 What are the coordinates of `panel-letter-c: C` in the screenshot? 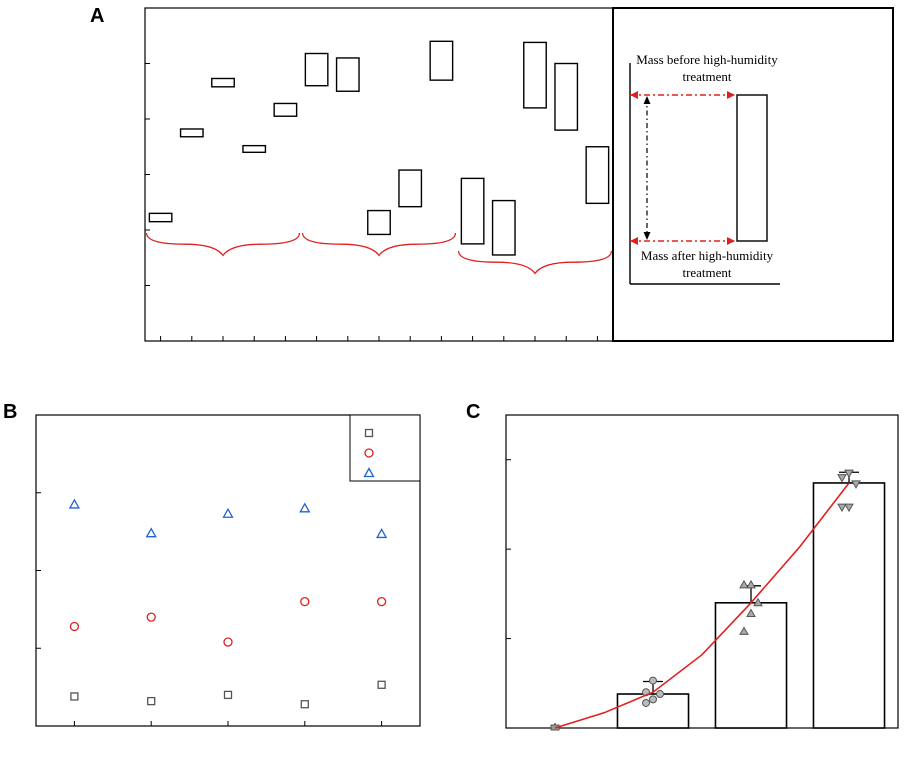 It's located at (473, 412).